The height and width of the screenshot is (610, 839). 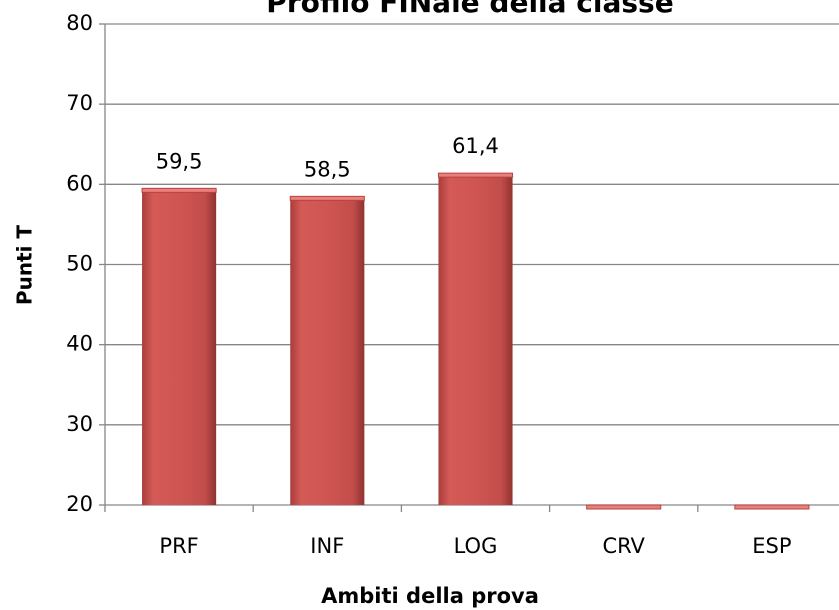 I want to click on y-tick-label: 20, so click(x=79, y=504).